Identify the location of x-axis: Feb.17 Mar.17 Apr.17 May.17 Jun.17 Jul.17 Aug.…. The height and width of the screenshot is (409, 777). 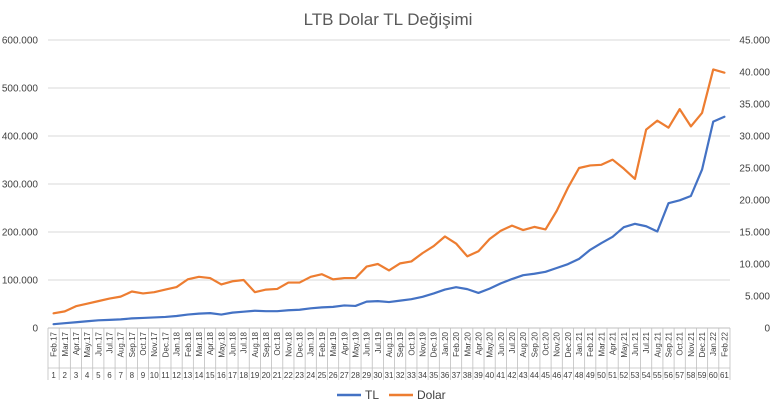
(389, 353).